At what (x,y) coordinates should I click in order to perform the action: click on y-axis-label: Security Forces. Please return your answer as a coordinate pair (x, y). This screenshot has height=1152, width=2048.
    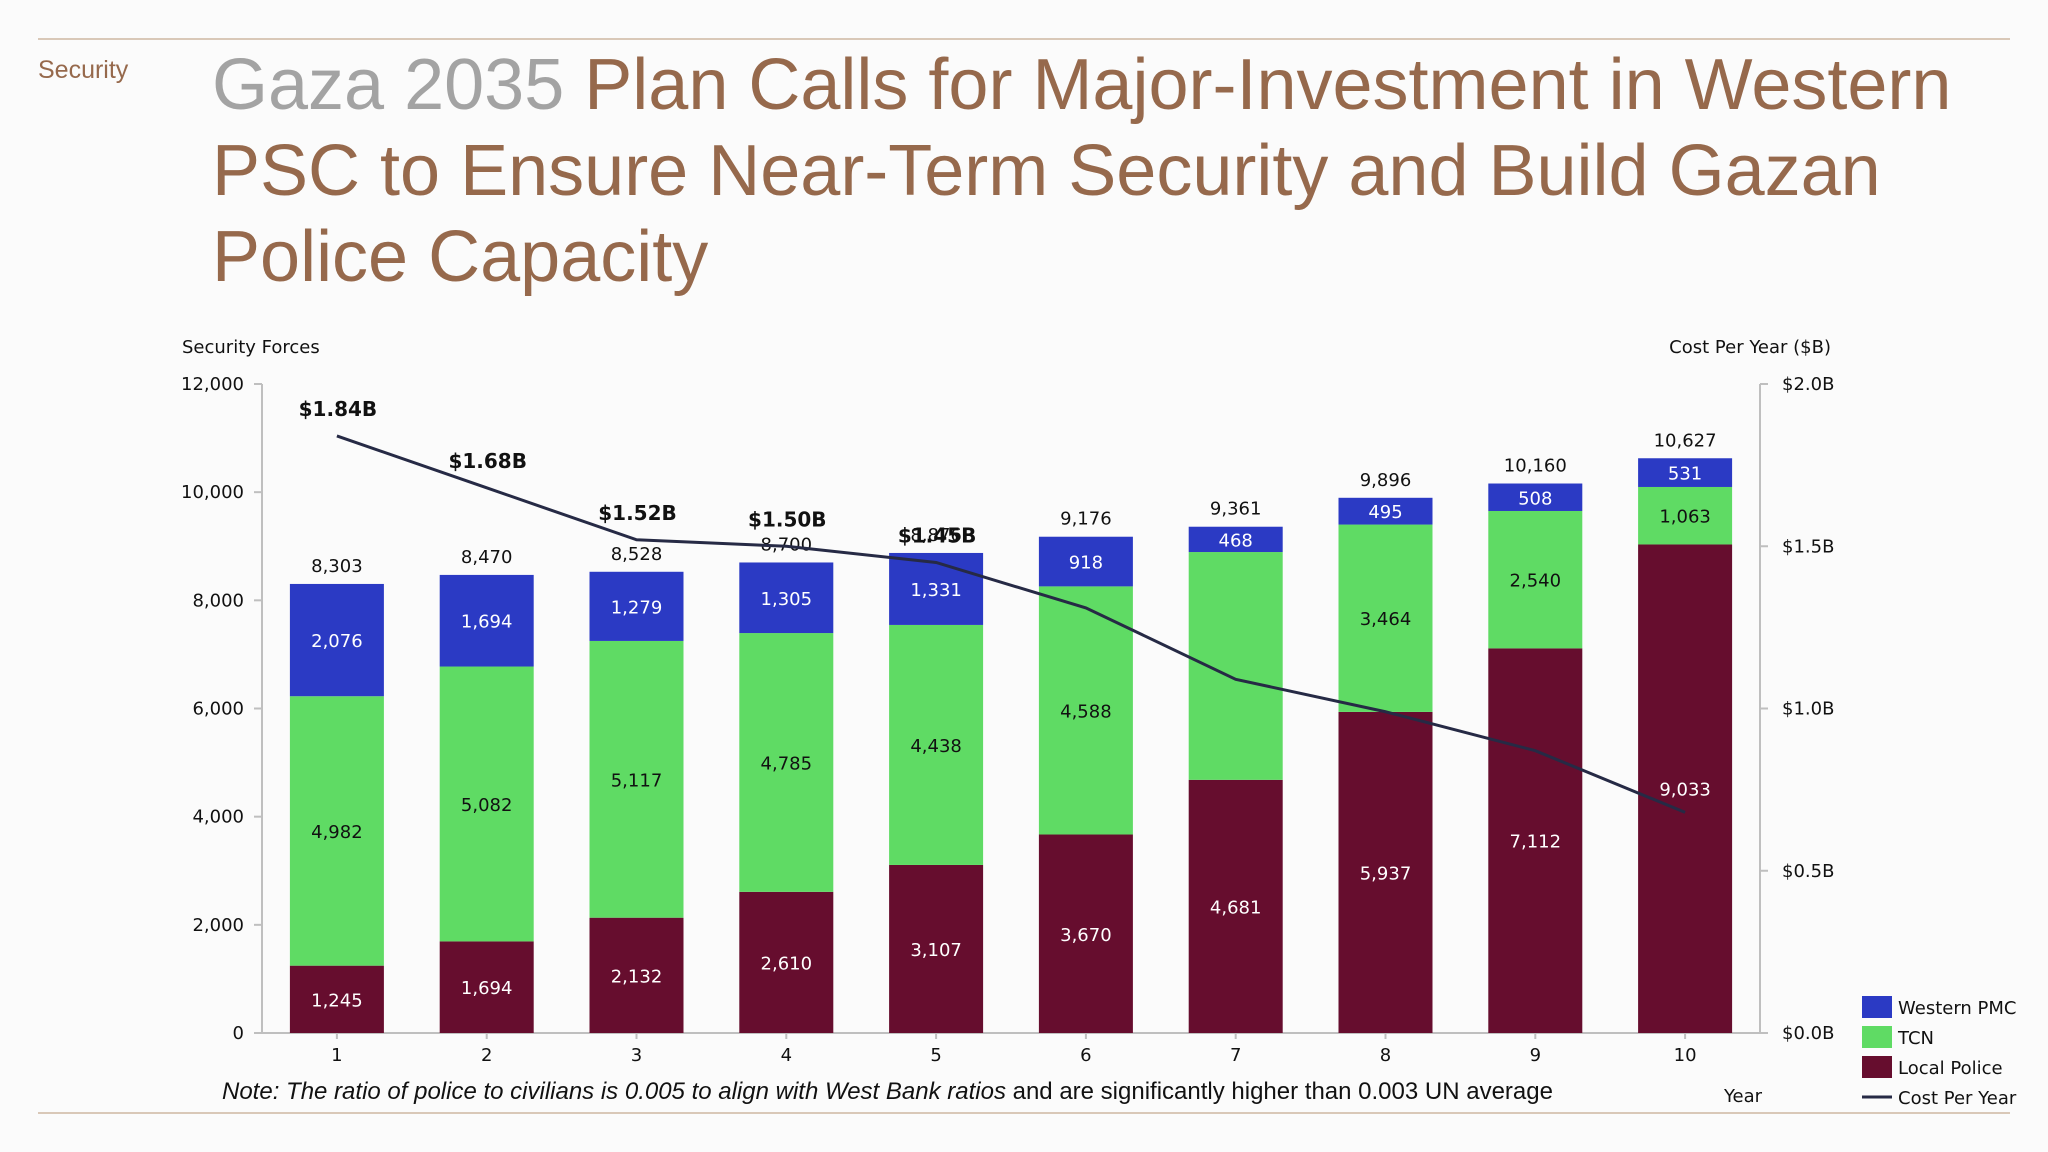
    Looking at the image, I should click on (251, 347).